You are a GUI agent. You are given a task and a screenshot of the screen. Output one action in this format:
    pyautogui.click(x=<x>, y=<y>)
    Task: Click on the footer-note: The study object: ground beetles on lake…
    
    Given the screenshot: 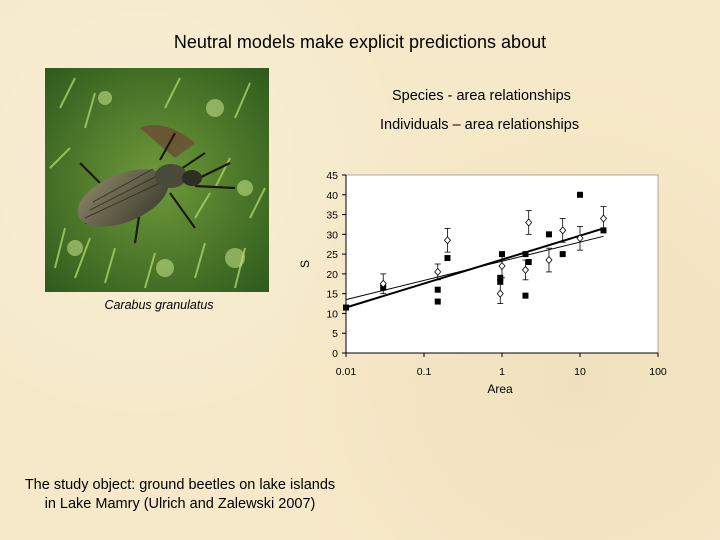 What is the action you would take?
    pyautogui.click(x=180, y=495)
    